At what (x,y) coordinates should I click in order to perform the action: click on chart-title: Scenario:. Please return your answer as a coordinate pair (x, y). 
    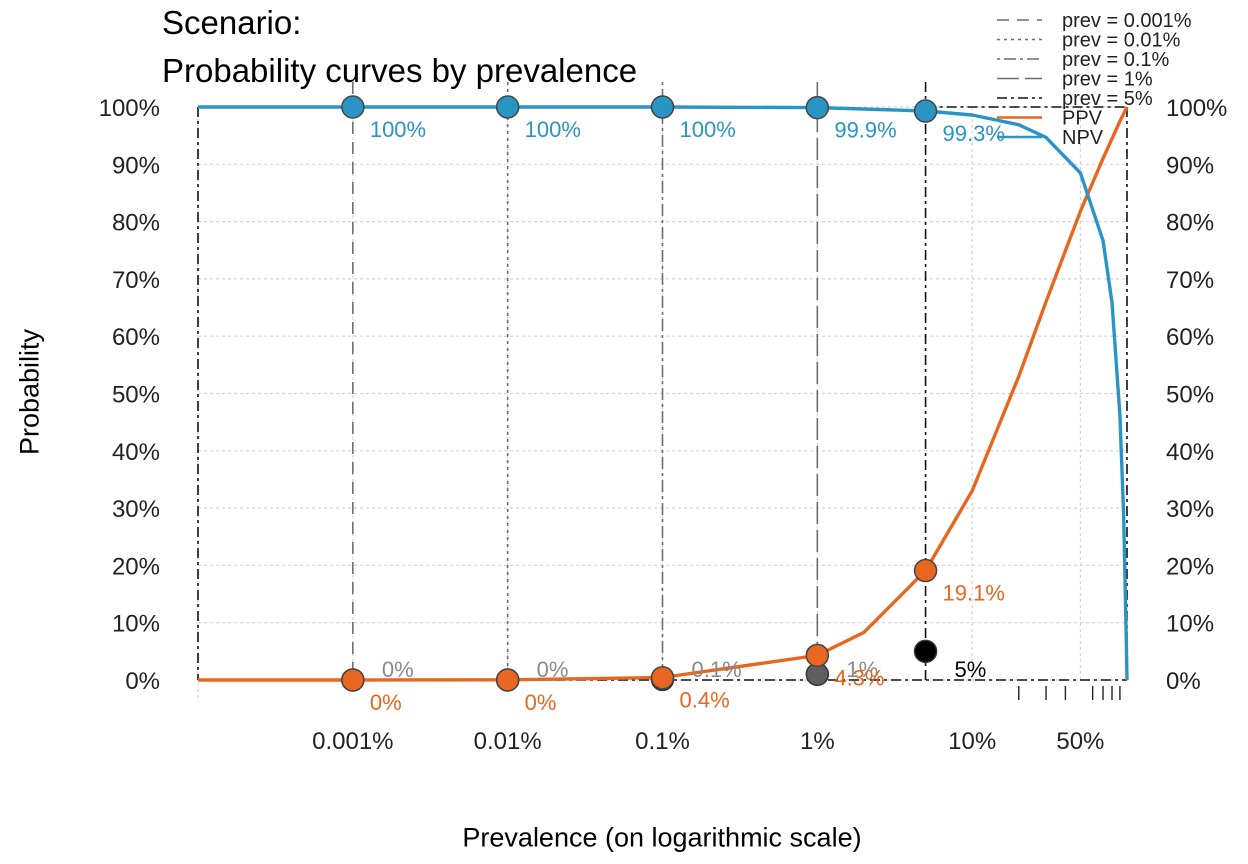
    Looking at the image, I should click on (232, 22).